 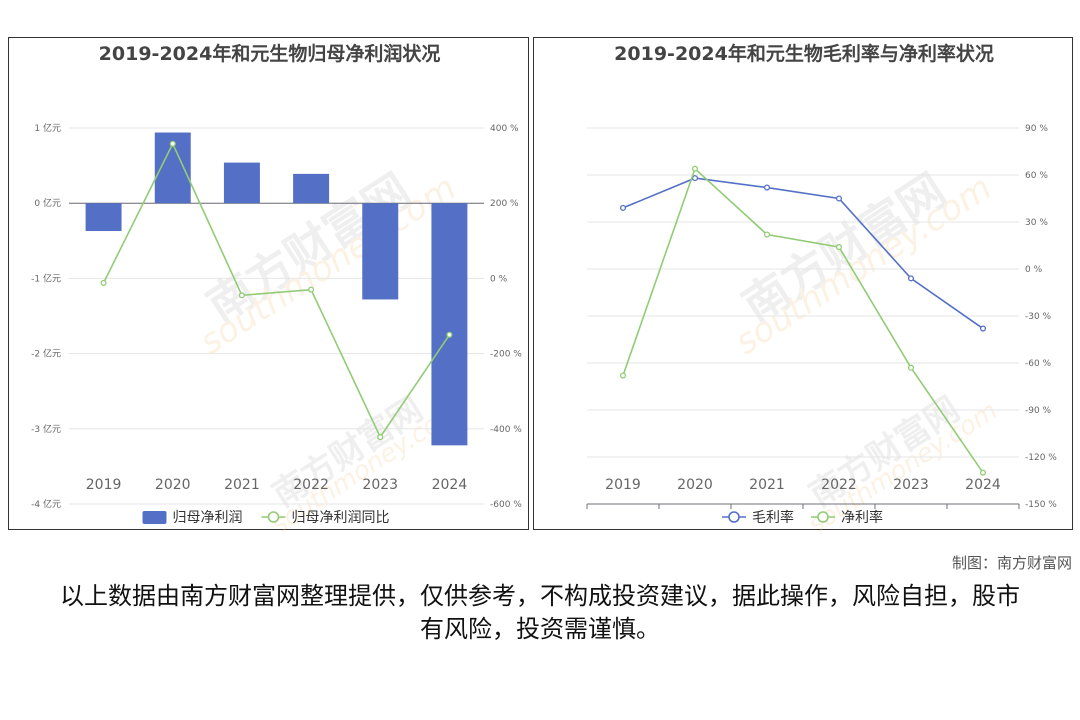 What do you see at coordinates (47, 203) in the screenshot?
I see `y-left-tick-label: 0 亿元` at bounding box center [47, 203].